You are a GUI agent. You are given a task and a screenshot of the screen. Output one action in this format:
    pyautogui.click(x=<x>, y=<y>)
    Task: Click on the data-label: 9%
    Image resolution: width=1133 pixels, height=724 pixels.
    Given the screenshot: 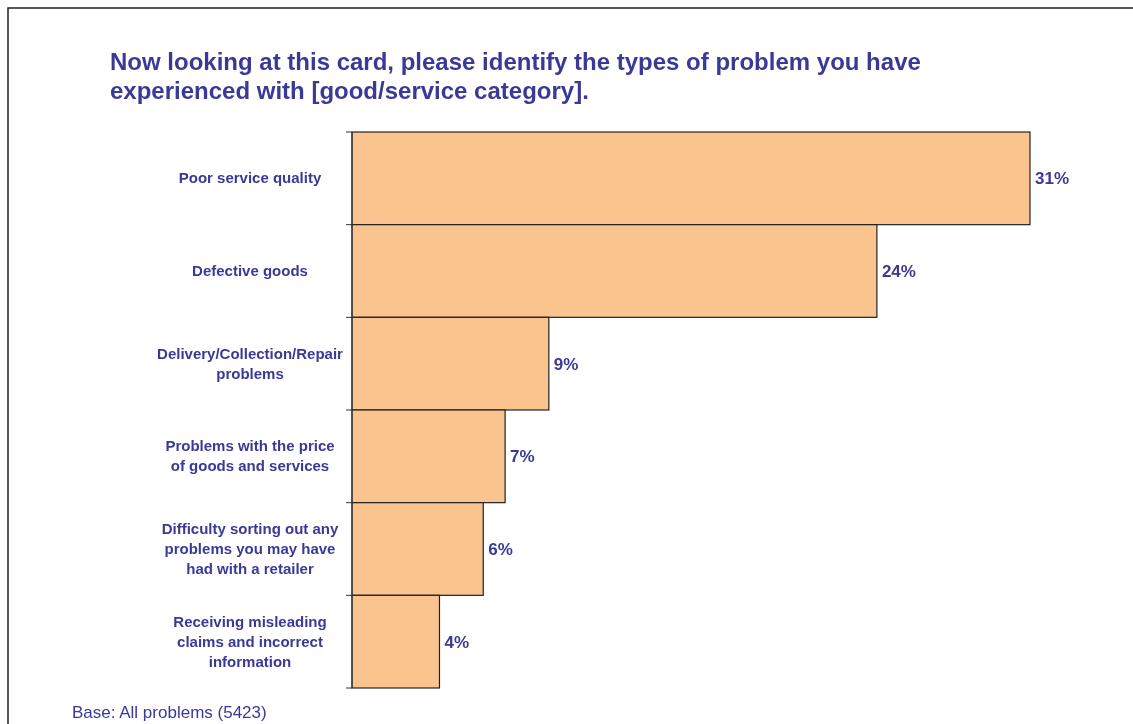 What is the action you would take?
    pyautogui.click(x=566, y=364)
    